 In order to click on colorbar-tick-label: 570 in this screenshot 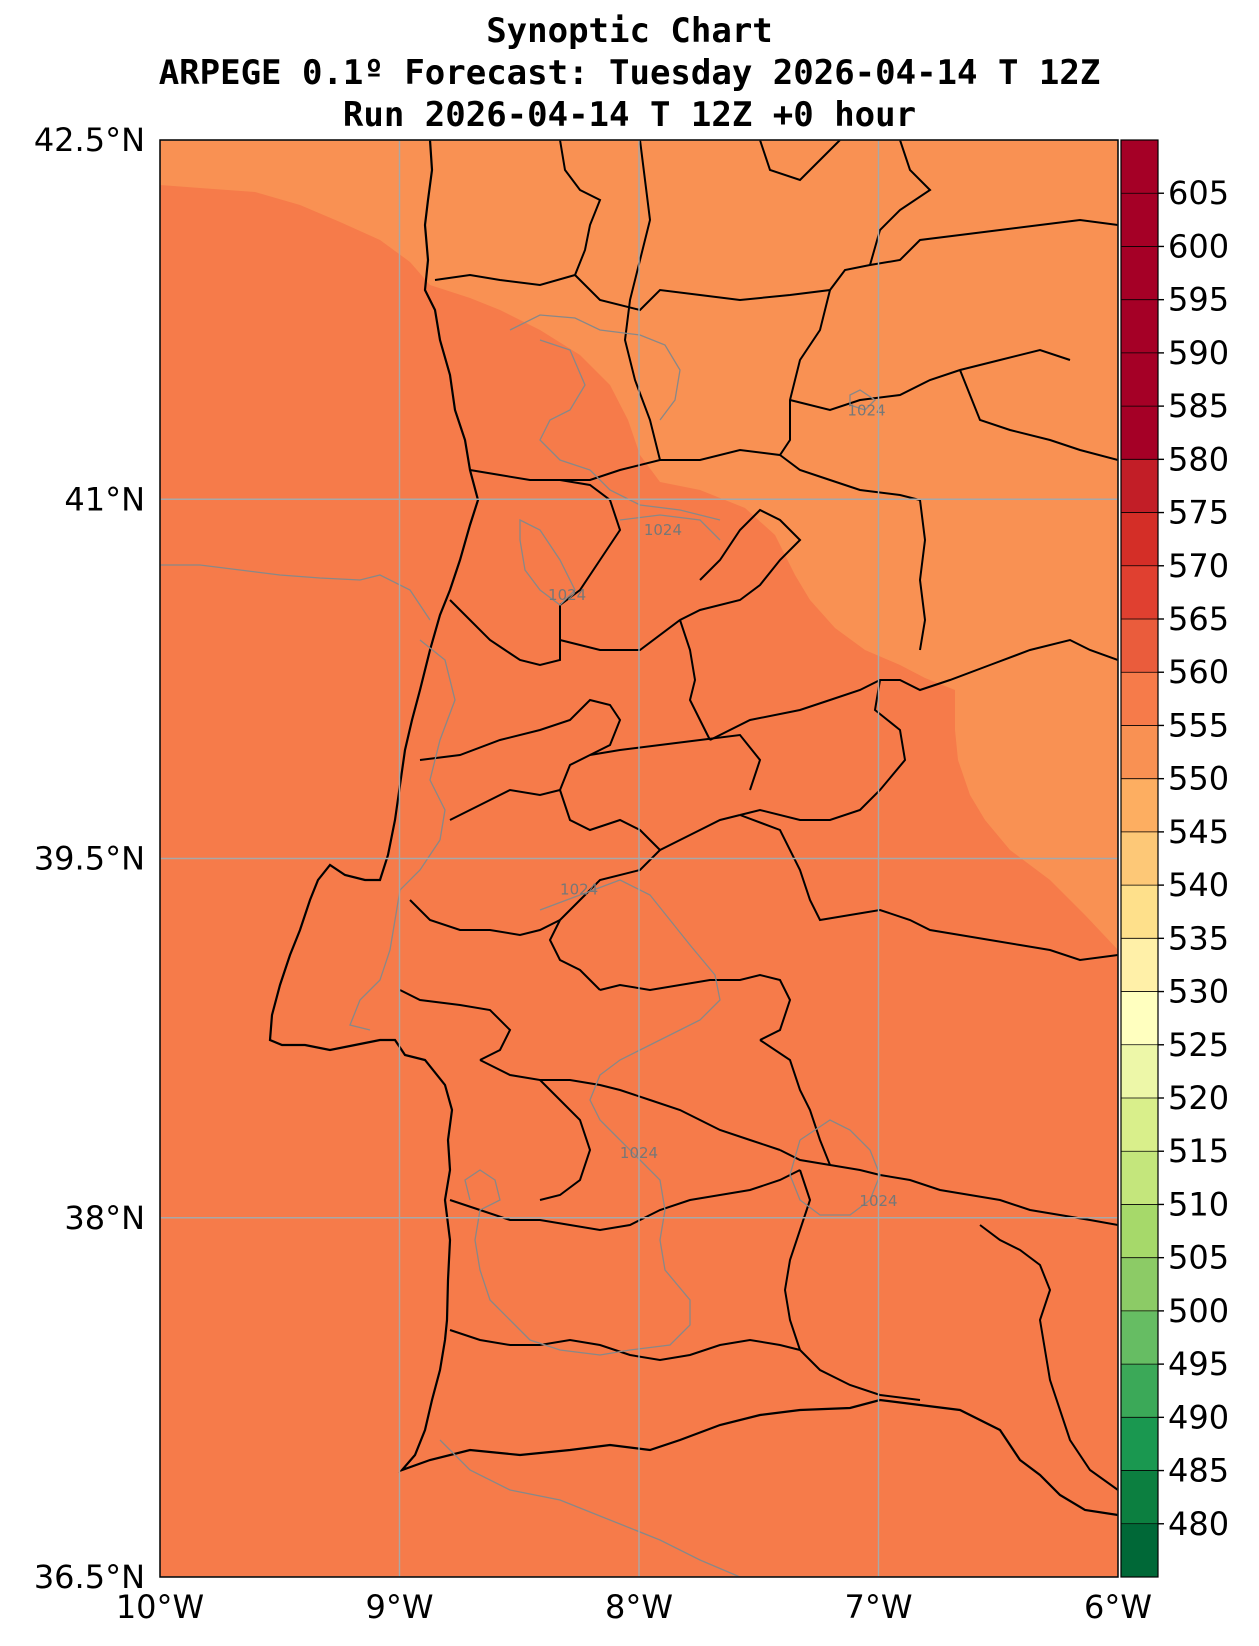, I will do `click(1198, 566)`.